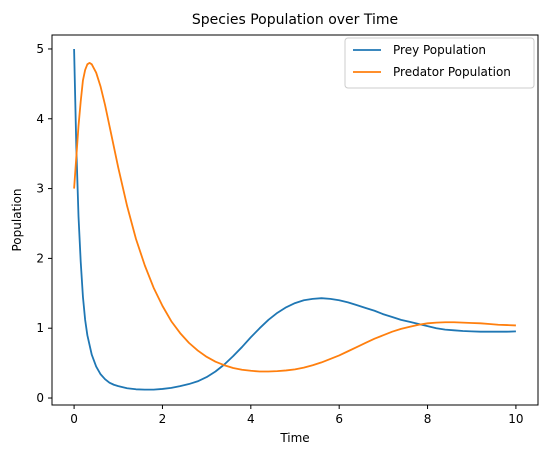  What do you see at coordinates (452, 72) in the screenshot?
I see `legend-label-predator: Predator Population` at bounding box center [452, 72].